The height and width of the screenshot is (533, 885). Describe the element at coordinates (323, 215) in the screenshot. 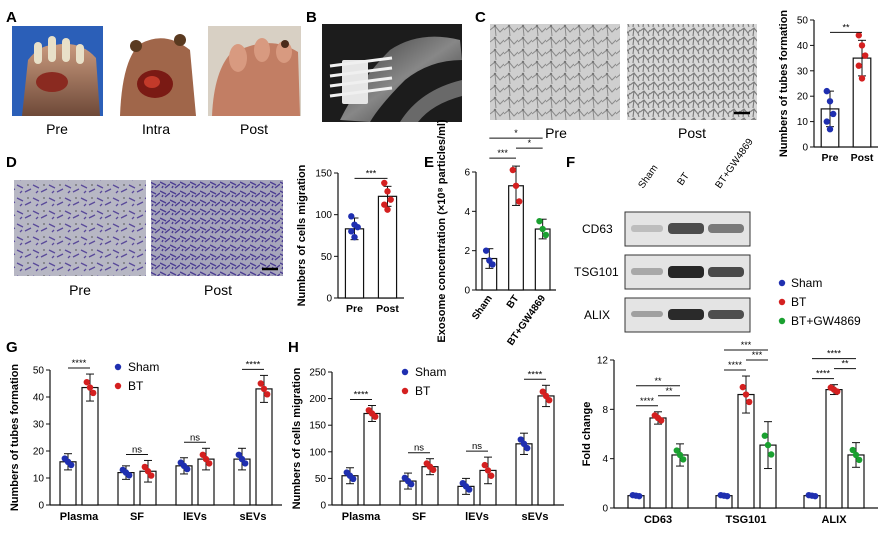

I see `y-tick-label: 100` at that location.